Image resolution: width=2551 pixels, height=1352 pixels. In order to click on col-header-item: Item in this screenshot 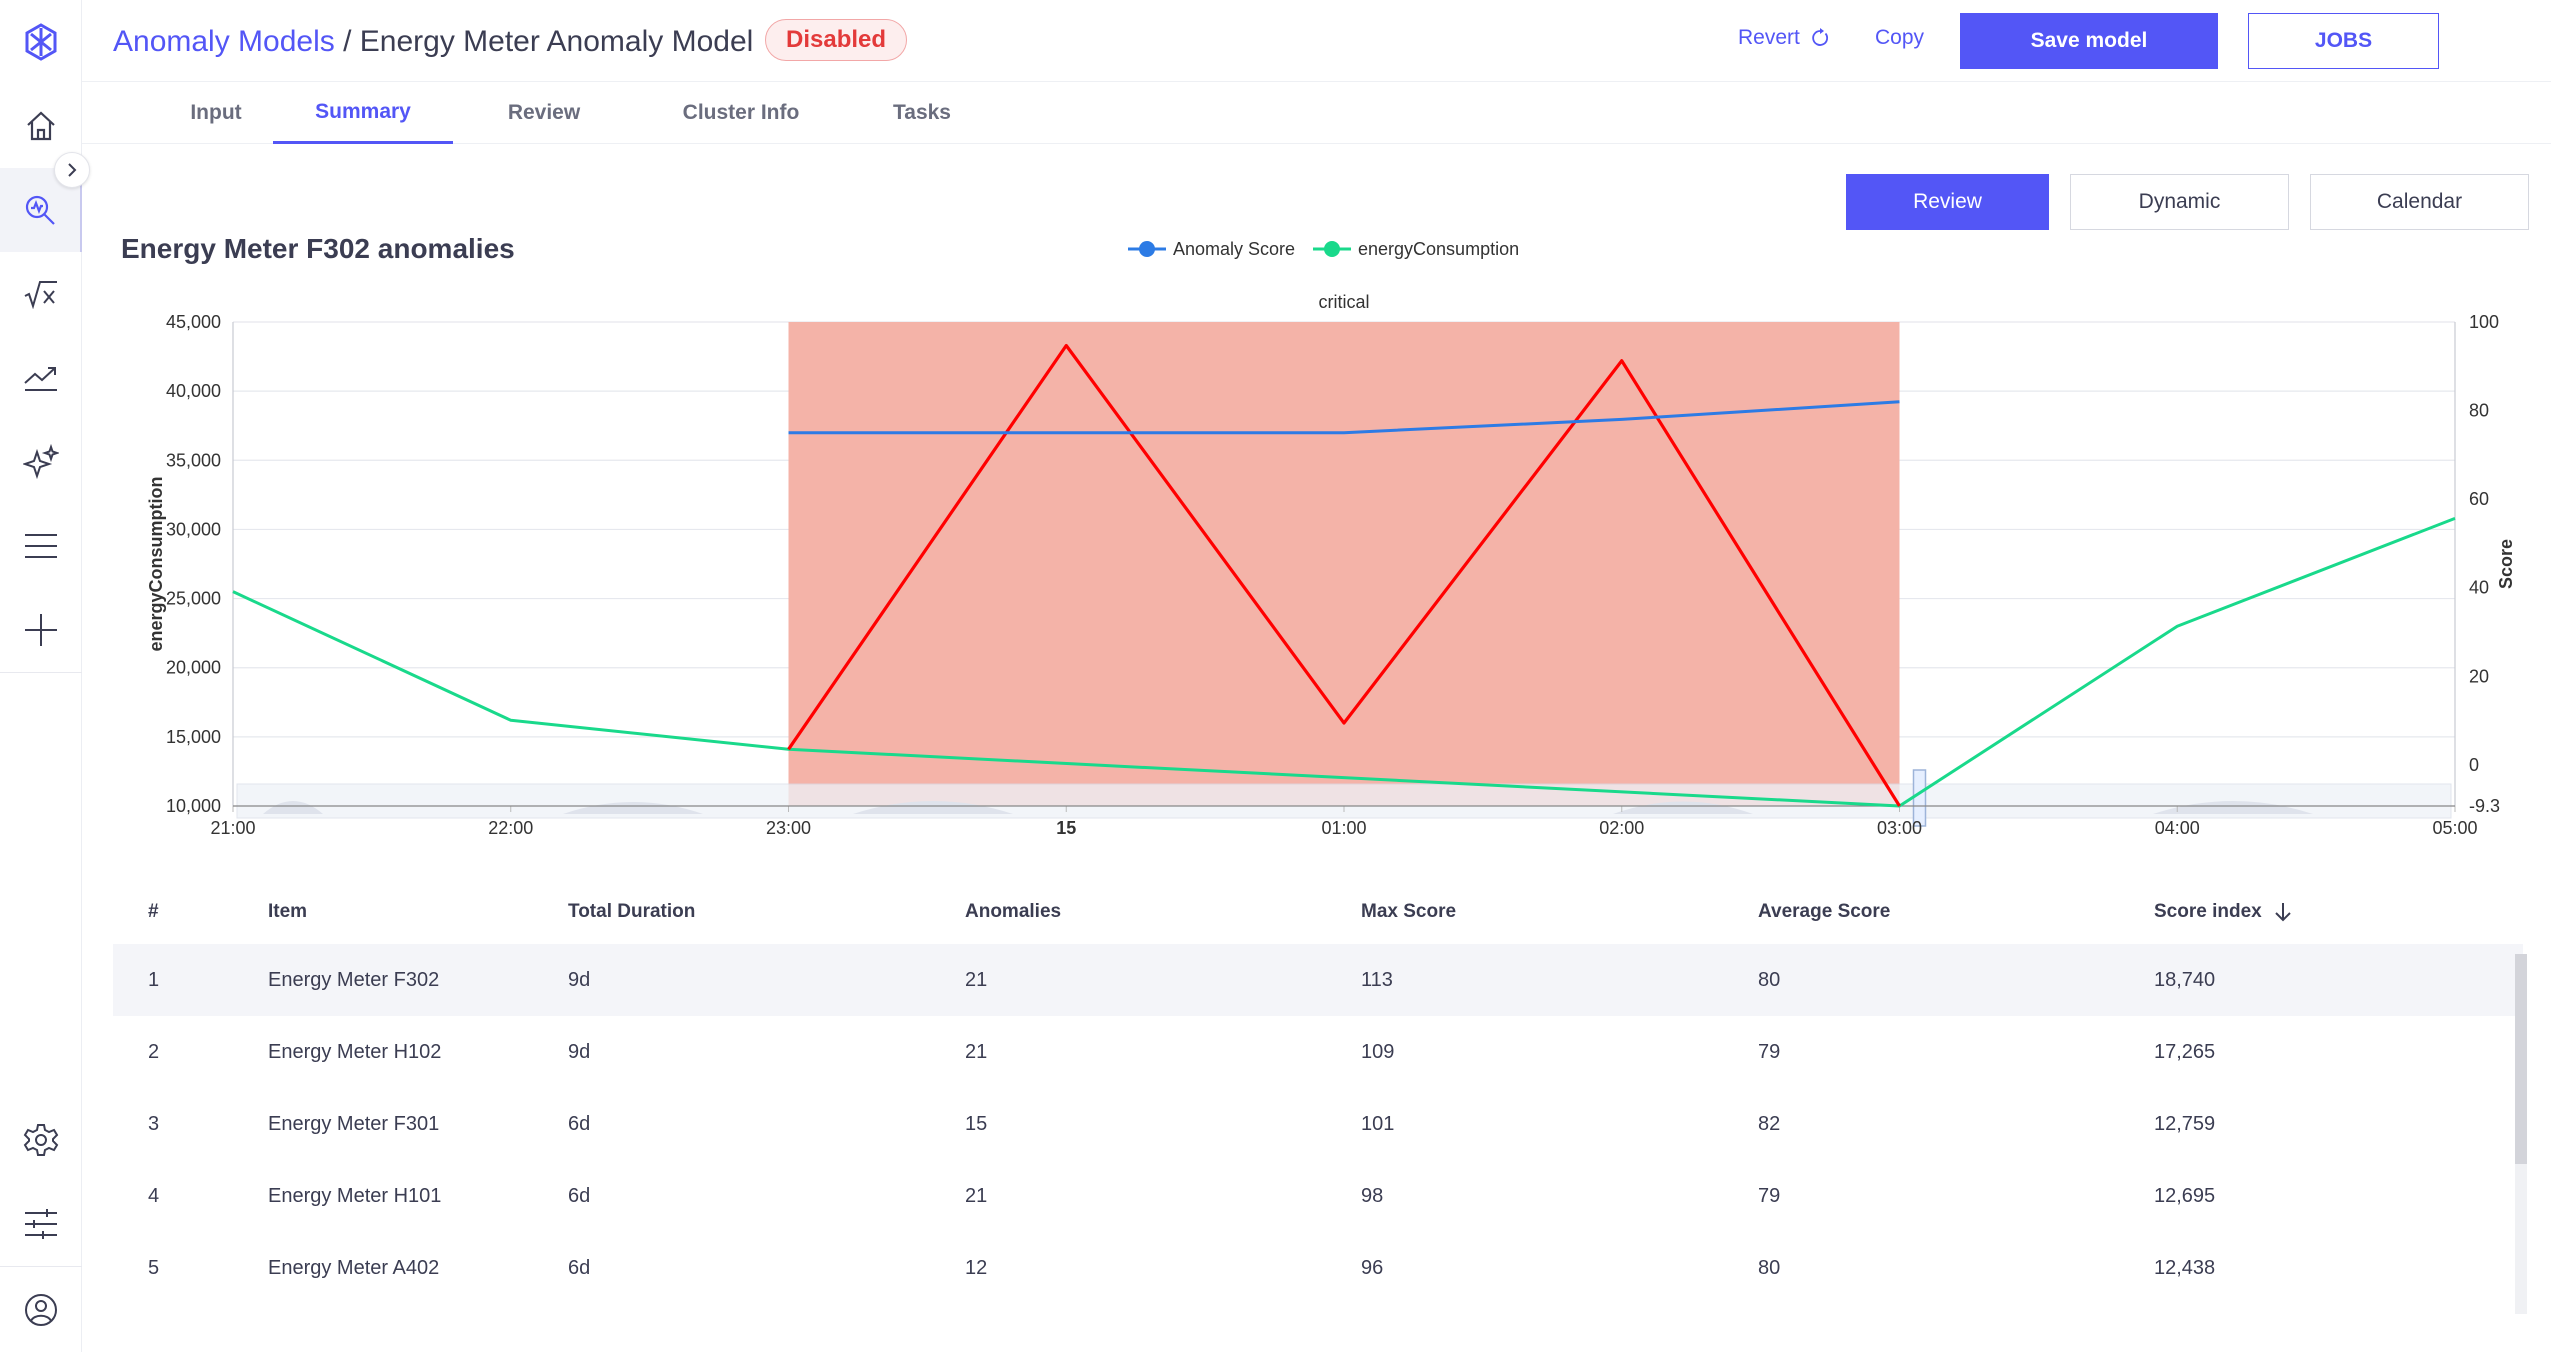, I will do `click(288, 911)`.